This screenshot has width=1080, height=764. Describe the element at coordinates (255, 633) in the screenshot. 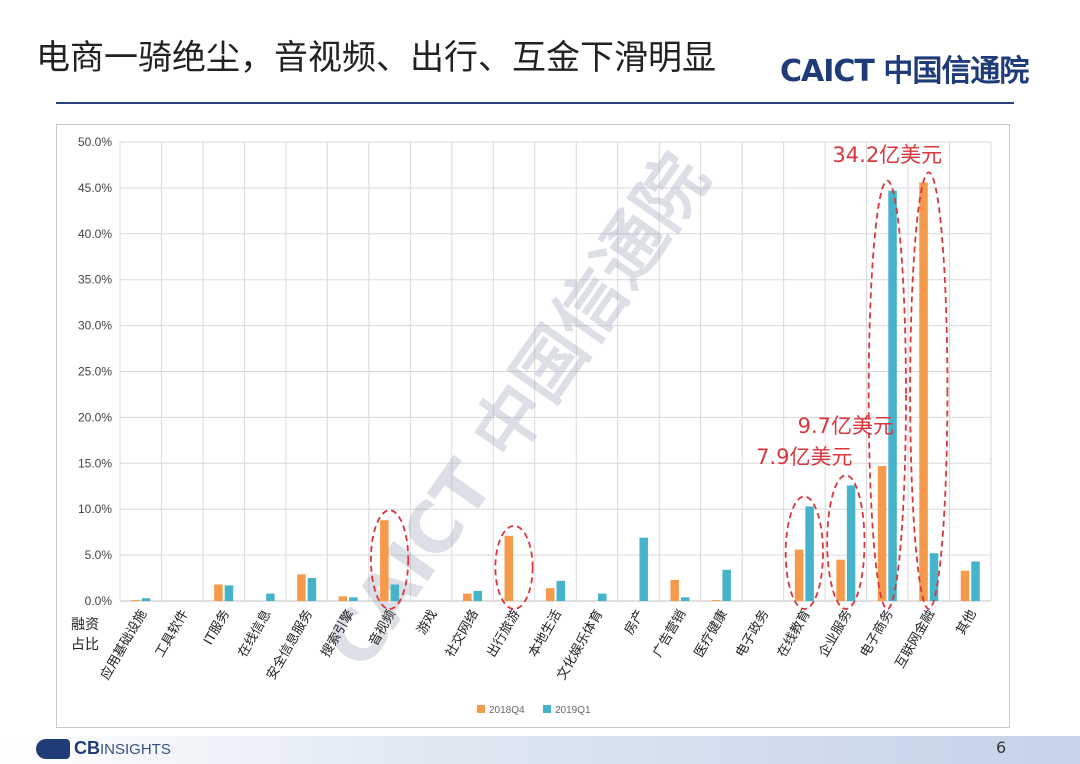

I see `x-category-label: 在线信息` at that location.